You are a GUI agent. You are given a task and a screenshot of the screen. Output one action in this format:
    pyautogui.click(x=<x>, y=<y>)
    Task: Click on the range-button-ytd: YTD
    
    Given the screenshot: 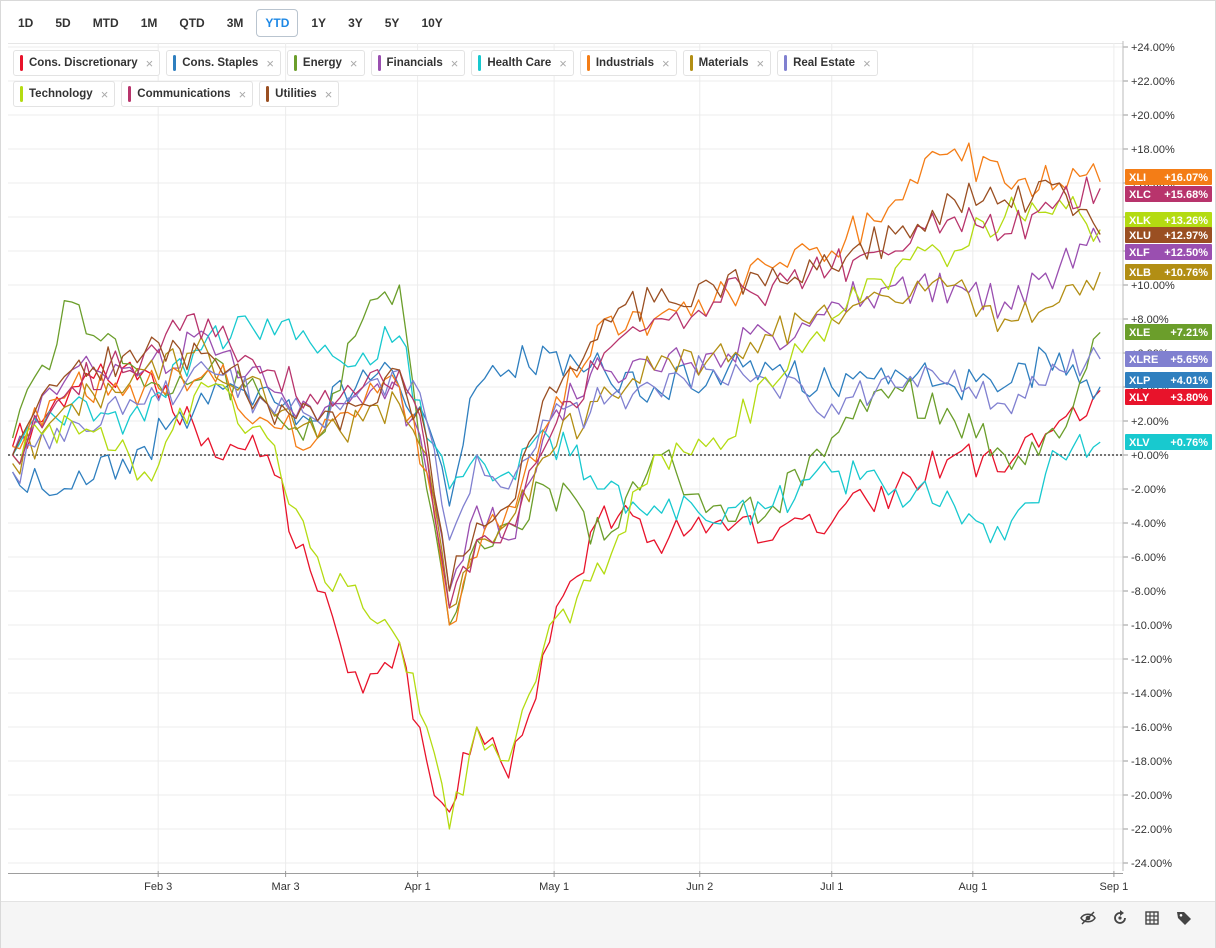 What is the action you would take?
    pyautogui.click(x=277, y=23)
    